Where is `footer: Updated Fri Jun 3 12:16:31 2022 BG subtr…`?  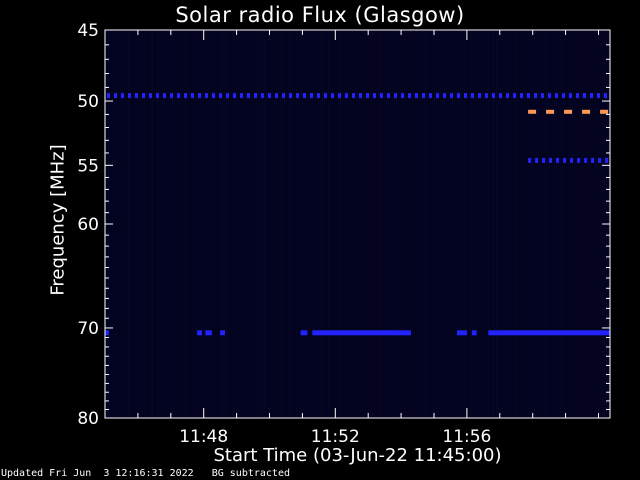 footer: Updated Fri Jun 3 12:16:31 2022 BG subtr… is located at coordinates (145, 473).